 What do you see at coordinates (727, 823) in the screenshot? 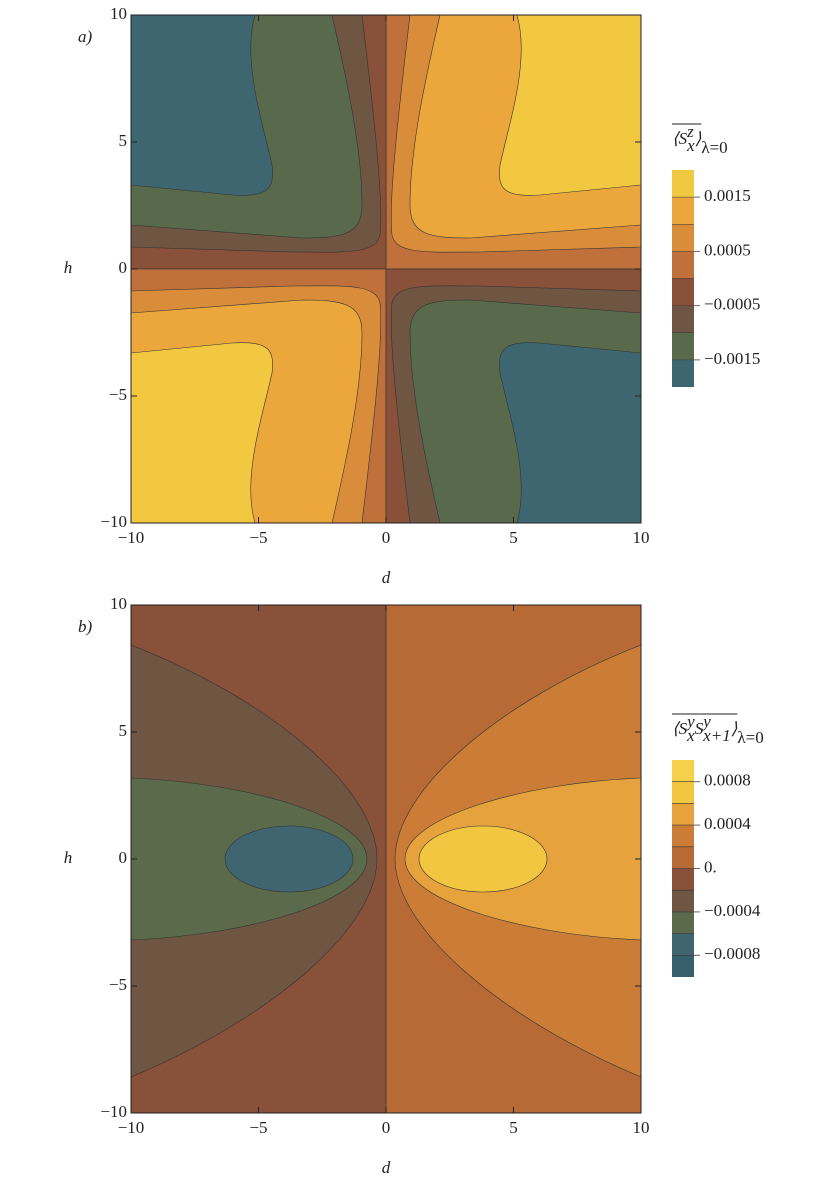
I see `colorbar-tick-label: 0.0004` at bounding box center [727, 823].